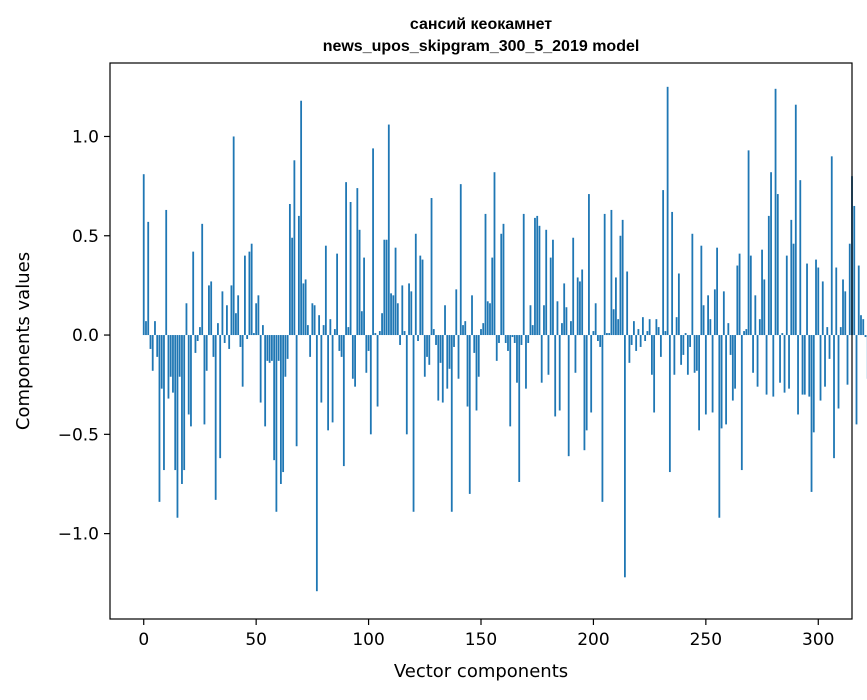 The image size is (867, 700). What do you see at coordinates (481, 640) in the screenshot?
I see `x-tick-label: 150` at bounding box center [481, 640].